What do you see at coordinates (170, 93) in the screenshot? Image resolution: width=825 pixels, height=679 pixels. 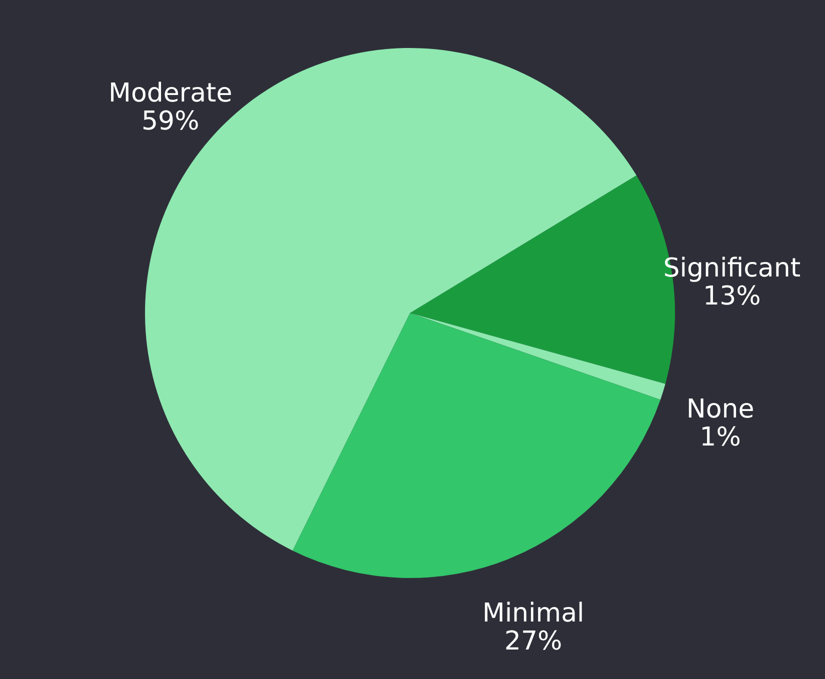 I see `slice-label: Moderate` at bounding box center [170, 93].